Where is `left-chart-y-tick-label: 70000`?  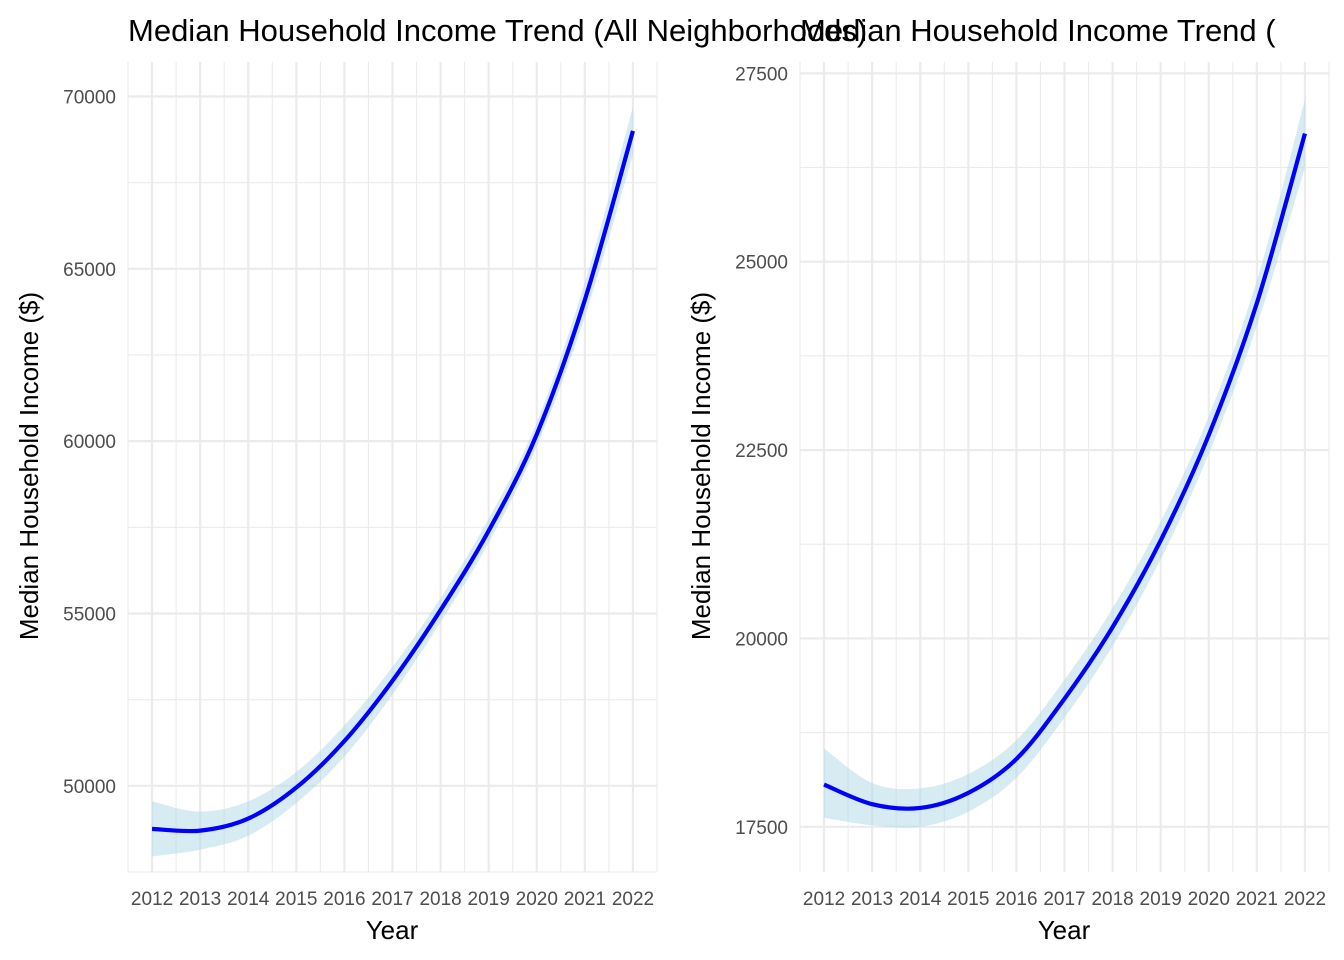
left-chart-y-tick-label: 70000 is located at coordinates (89, 97).